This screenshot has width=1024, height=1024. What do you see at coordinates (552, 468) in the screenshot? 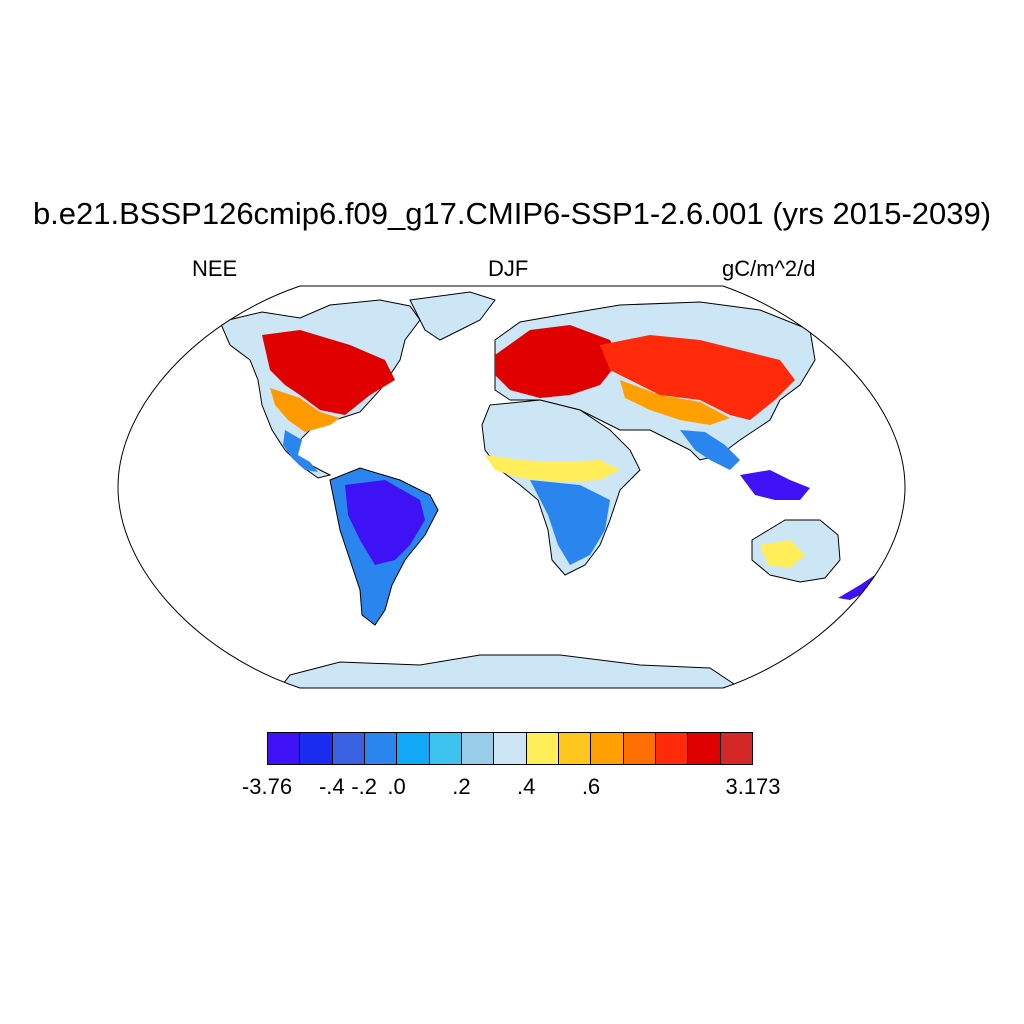
I see `africa-sahel-yellow` at bounding box center [552, 468].